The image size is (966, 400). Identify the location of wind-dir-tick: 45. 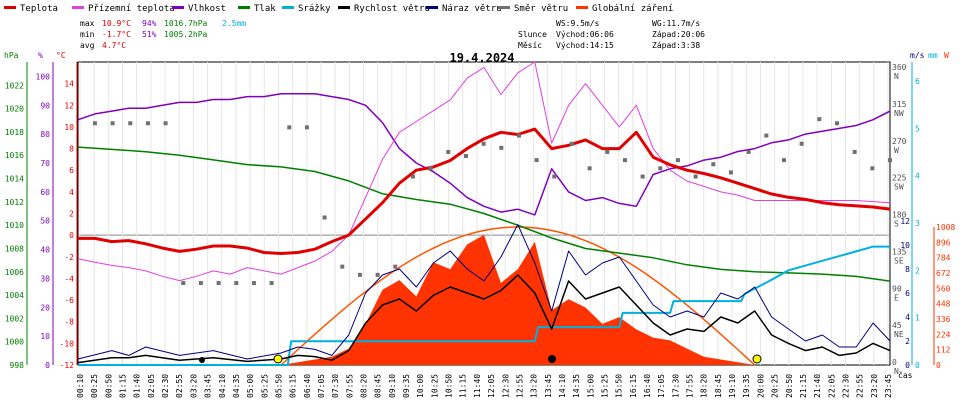
(897, 325).